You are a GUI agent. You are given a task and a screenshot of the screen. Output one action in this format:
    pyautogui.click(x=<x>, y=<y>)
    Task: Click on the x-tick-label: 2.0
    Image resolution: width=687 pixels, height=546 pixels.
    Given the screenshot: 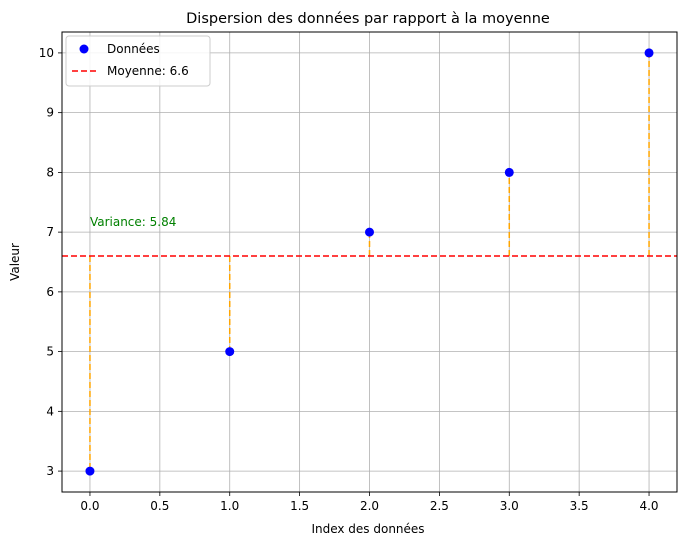 What is the action you would take?
    pyautogui.click(x=369, y=506)
    